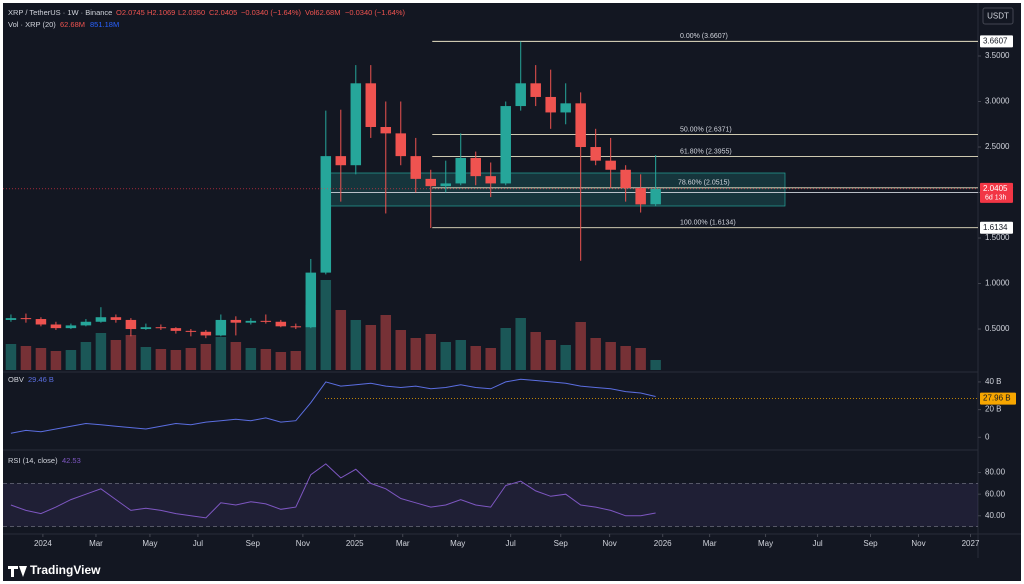 The height and width of the screenshot is (584, 1024). I want to click on fib-label: 100.00% (1.6134), so click(708, 223).